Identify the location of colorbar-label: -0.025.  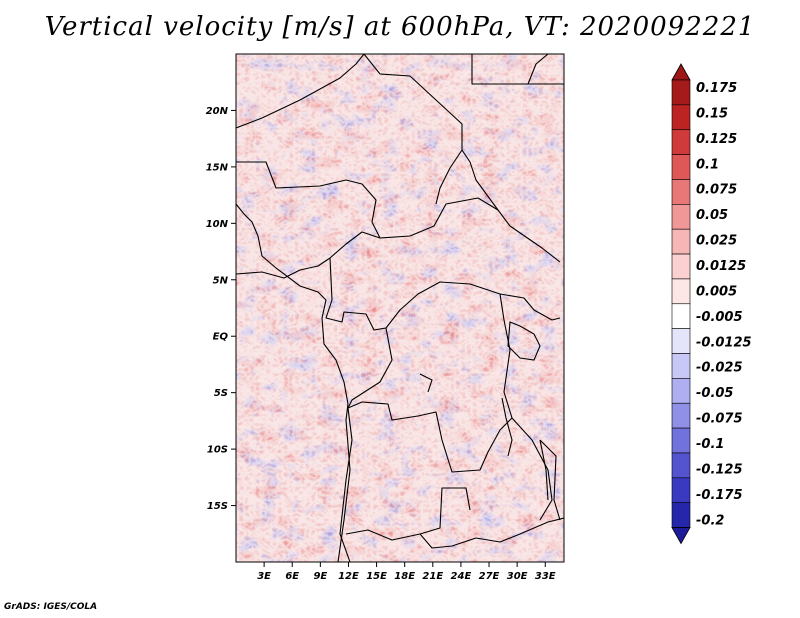
(719, 368).